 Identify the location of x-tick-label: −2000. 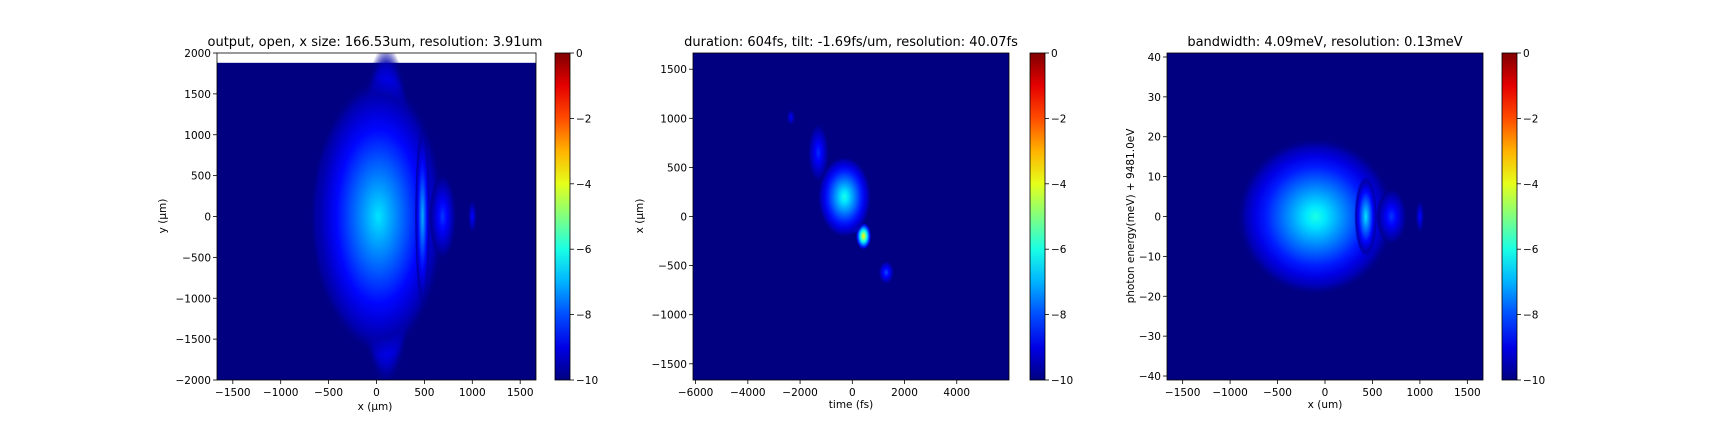
(800, 393).